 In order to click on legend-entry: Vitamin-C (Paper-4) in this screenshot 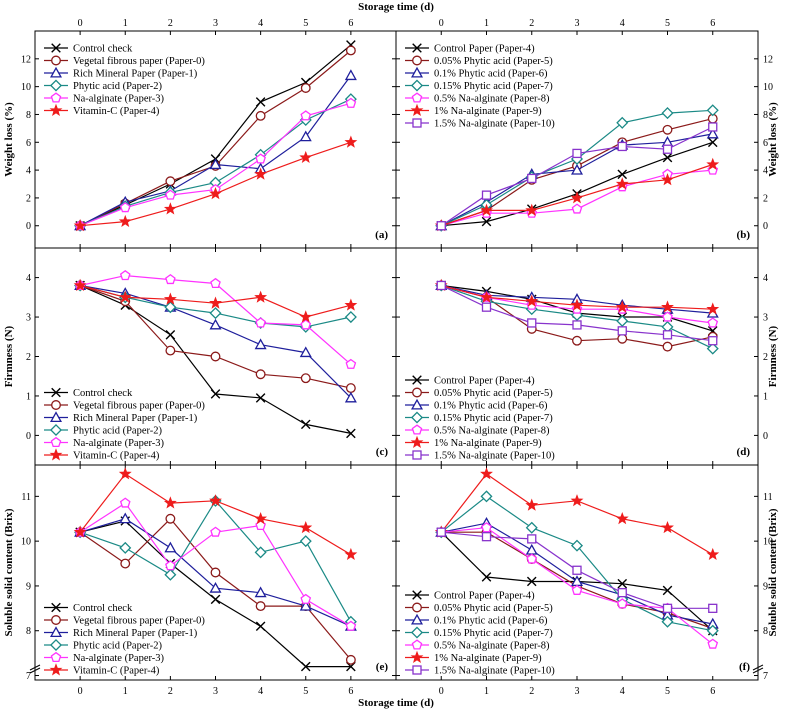, I will do `click(102, 455)`.